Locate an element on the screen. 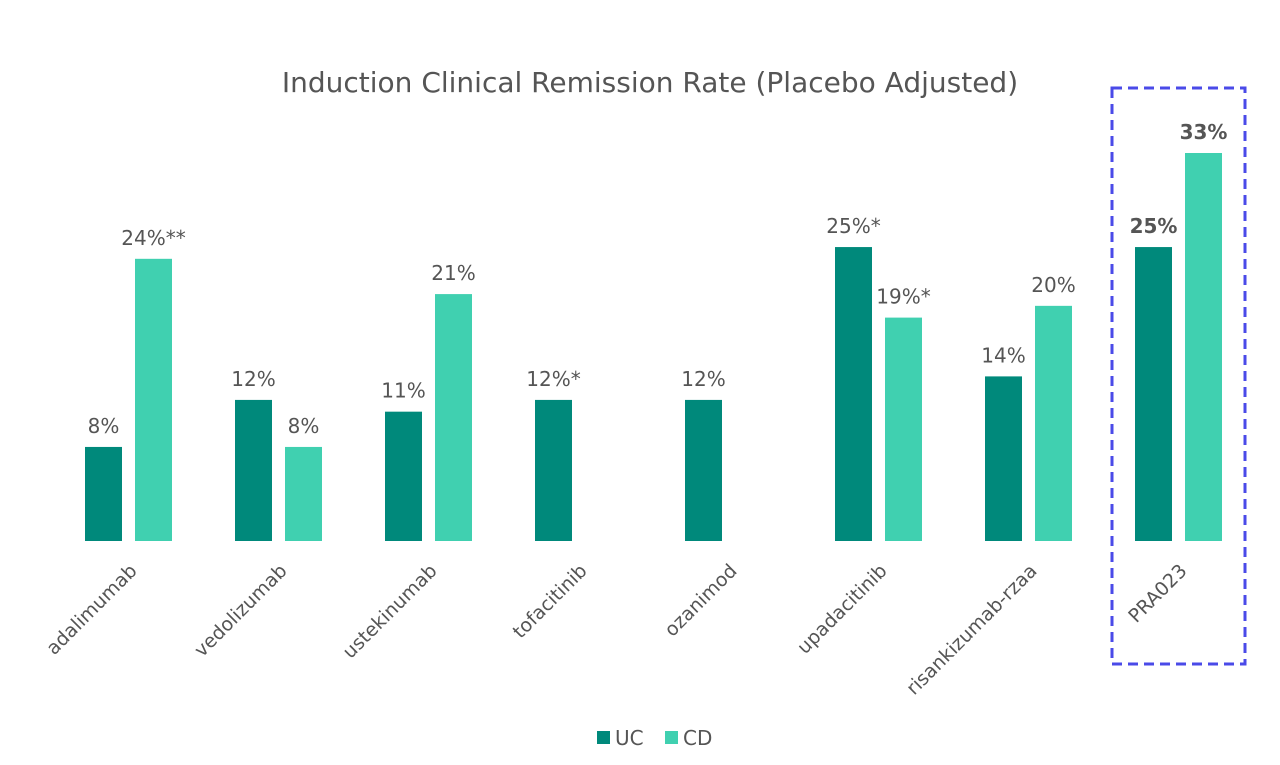  value-label: 11% is located at coordinates (403, 391).